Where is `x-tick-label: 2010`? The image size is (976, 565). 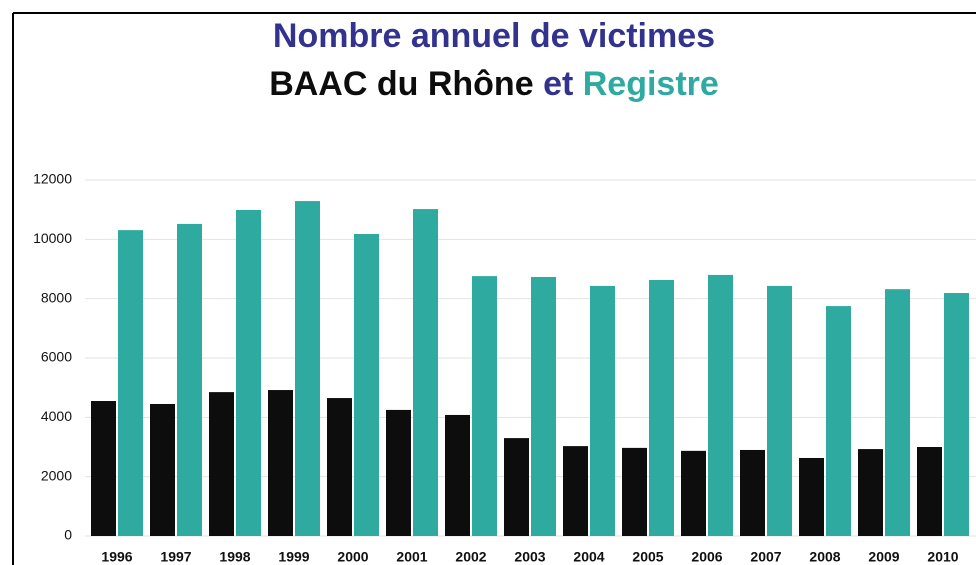
x-tick-label: 2010 is located at coordinates (942, 557).